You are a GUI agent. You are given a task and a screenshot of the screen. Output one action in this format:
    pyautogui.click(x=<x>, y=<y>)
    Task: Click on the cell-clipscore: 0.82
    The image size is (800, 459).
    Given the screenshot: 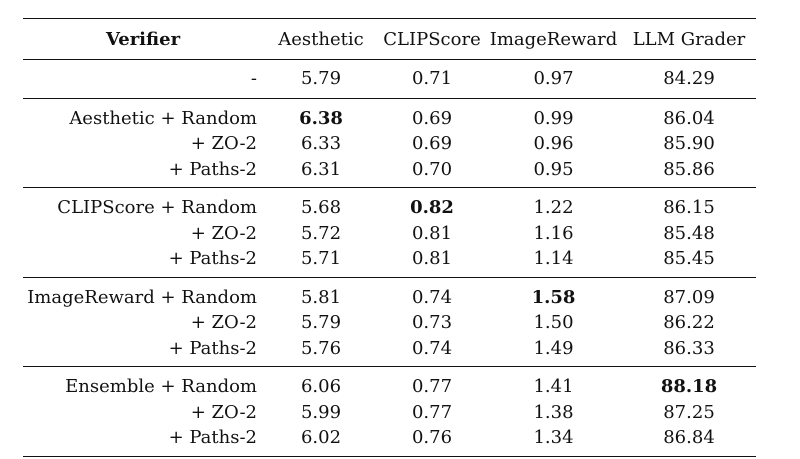 What is the action you would take?
    pyautogui.click(x=432, y=204)
    